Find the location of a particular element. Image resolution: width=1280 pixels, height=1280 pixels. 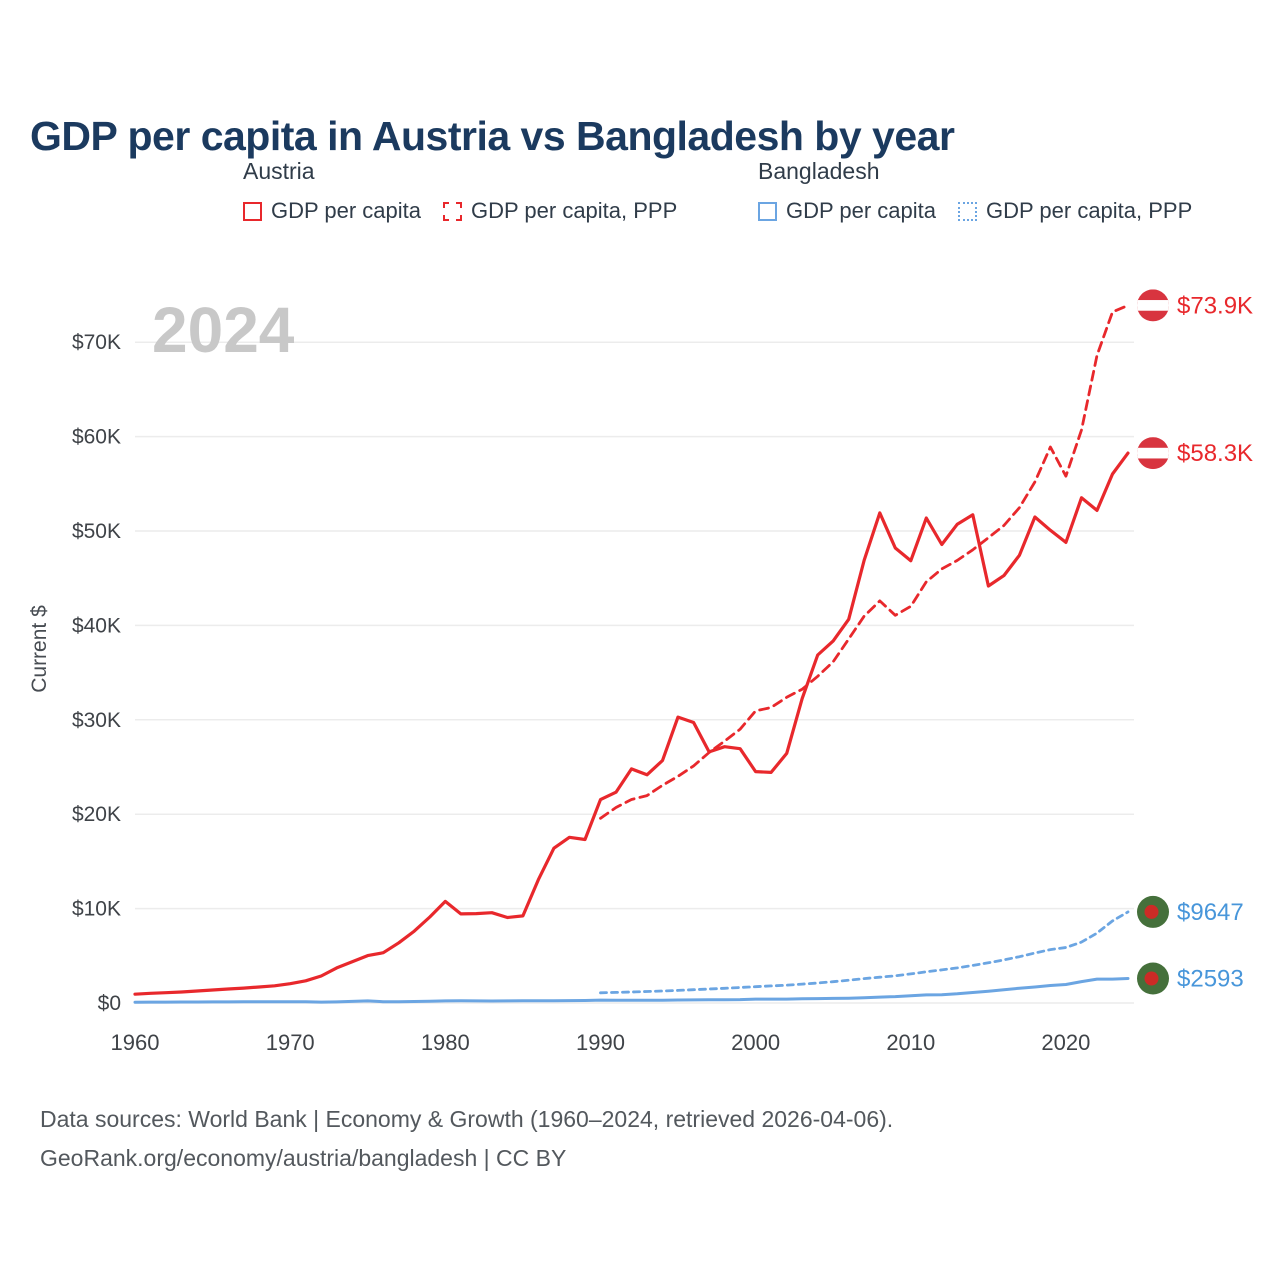

legend-group-title-bangladesh: Bangladesh is located at coordinates (819, 171).